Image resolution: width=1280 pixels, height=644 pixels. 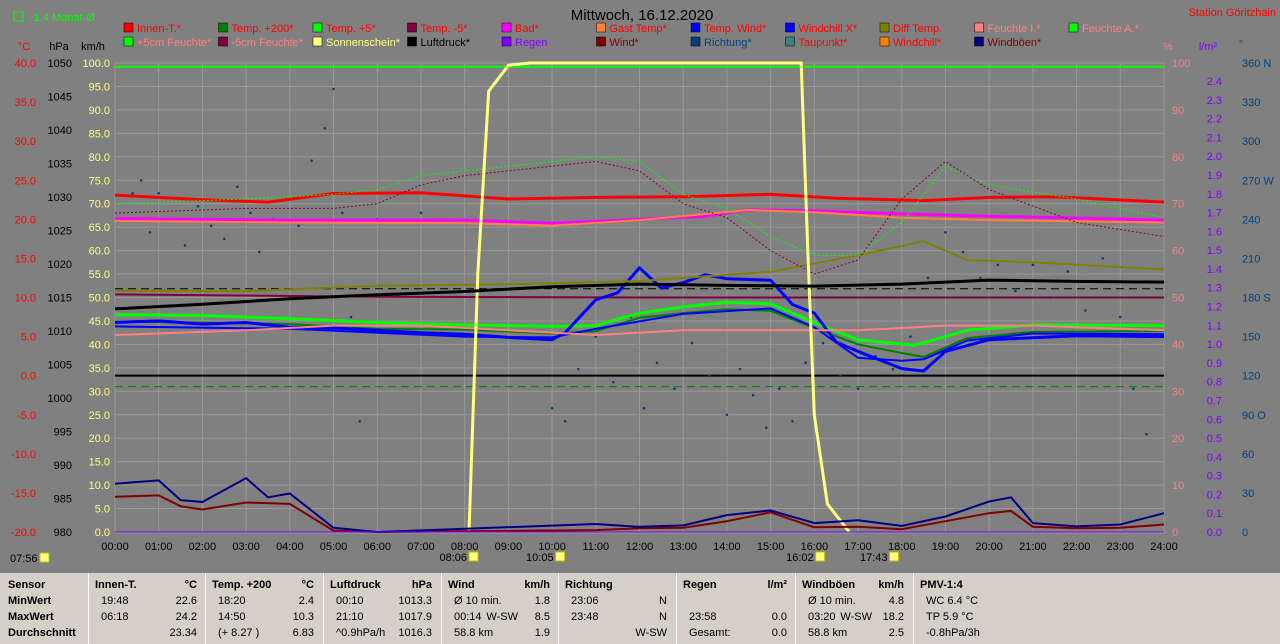 What do you see at coordinates (779, 617) in the screenshot?
I see `stat-cell-max_v: 0.0` at bounding box center [779, 617].